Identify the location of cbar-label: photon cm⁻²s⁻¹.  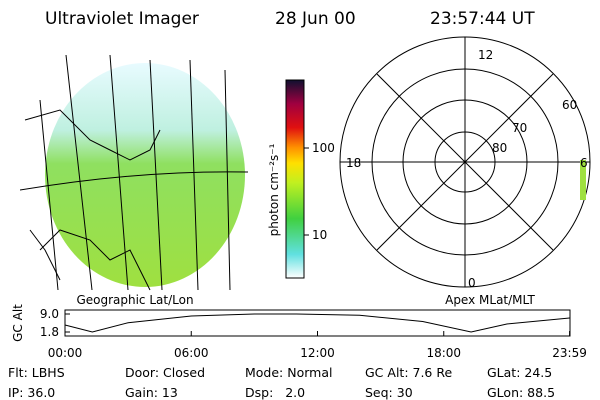
(274, 189).